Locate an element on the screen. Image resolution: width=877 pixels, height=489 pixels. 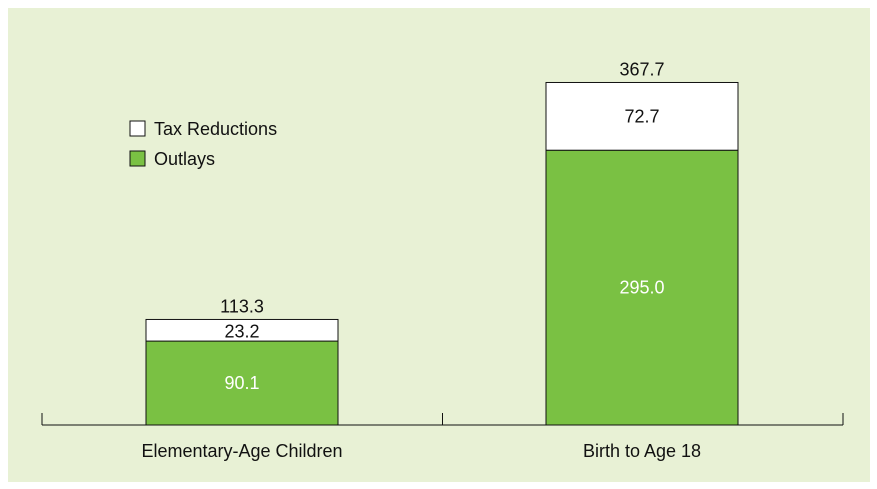
bar-segment-tax-reductions-elementary-age-children is located at coordinates (242, 330).